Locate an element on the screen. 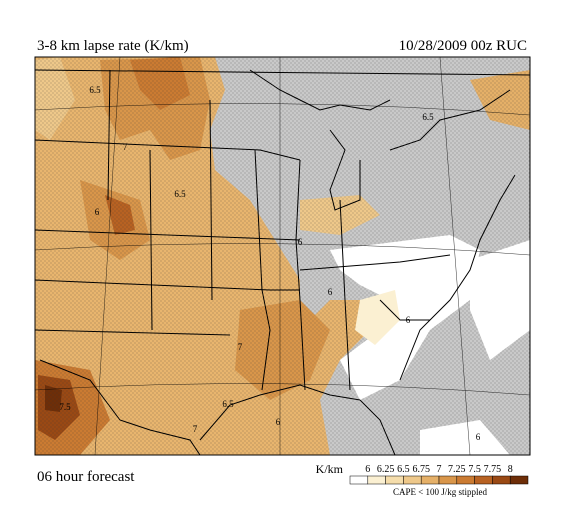 This screenshot has width=575, height=532. note: CAPE < 100 J/kg stippled is located at coordinates (440, 492).